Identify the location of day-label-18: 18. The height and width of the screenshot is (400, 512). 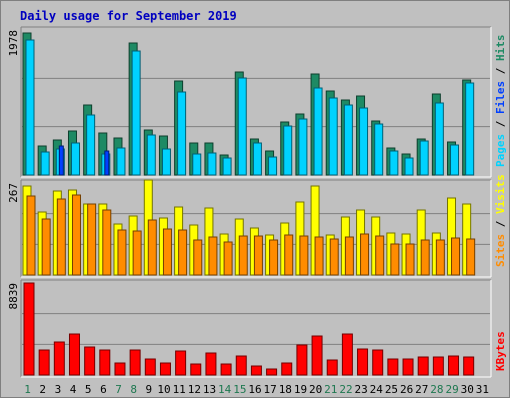
(285, 389).